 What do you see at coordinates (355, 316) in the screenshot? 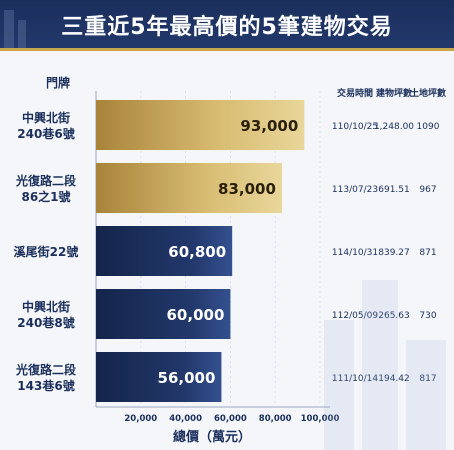
I see `table-cell: 112/05/09` at bounding box center [355, 316].